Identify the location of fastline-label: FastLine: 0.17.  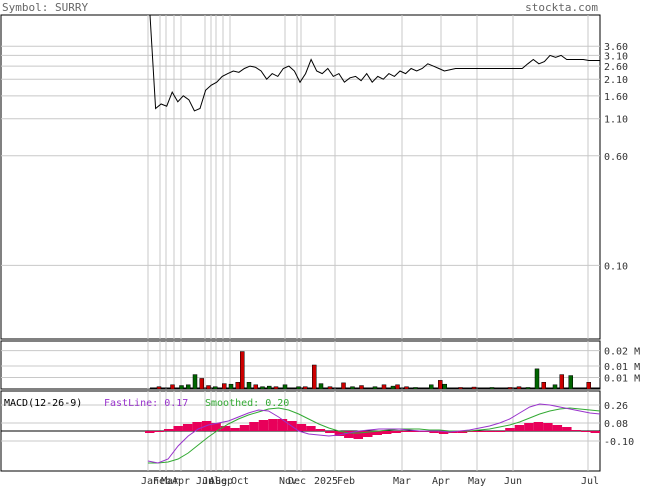
(146, 403).